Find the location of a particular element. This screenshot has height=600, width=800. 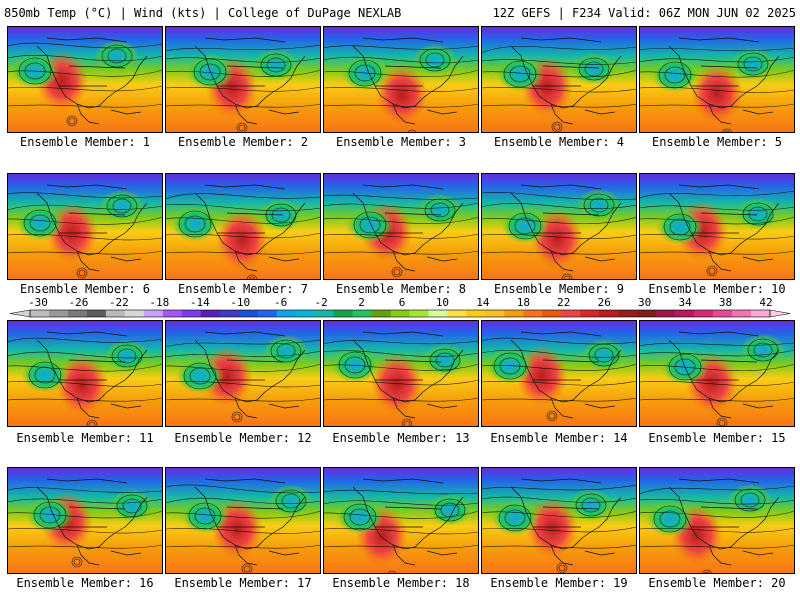

ensemble-member-label: Ensemble Member: 5 is located at coordinates (717, 142).